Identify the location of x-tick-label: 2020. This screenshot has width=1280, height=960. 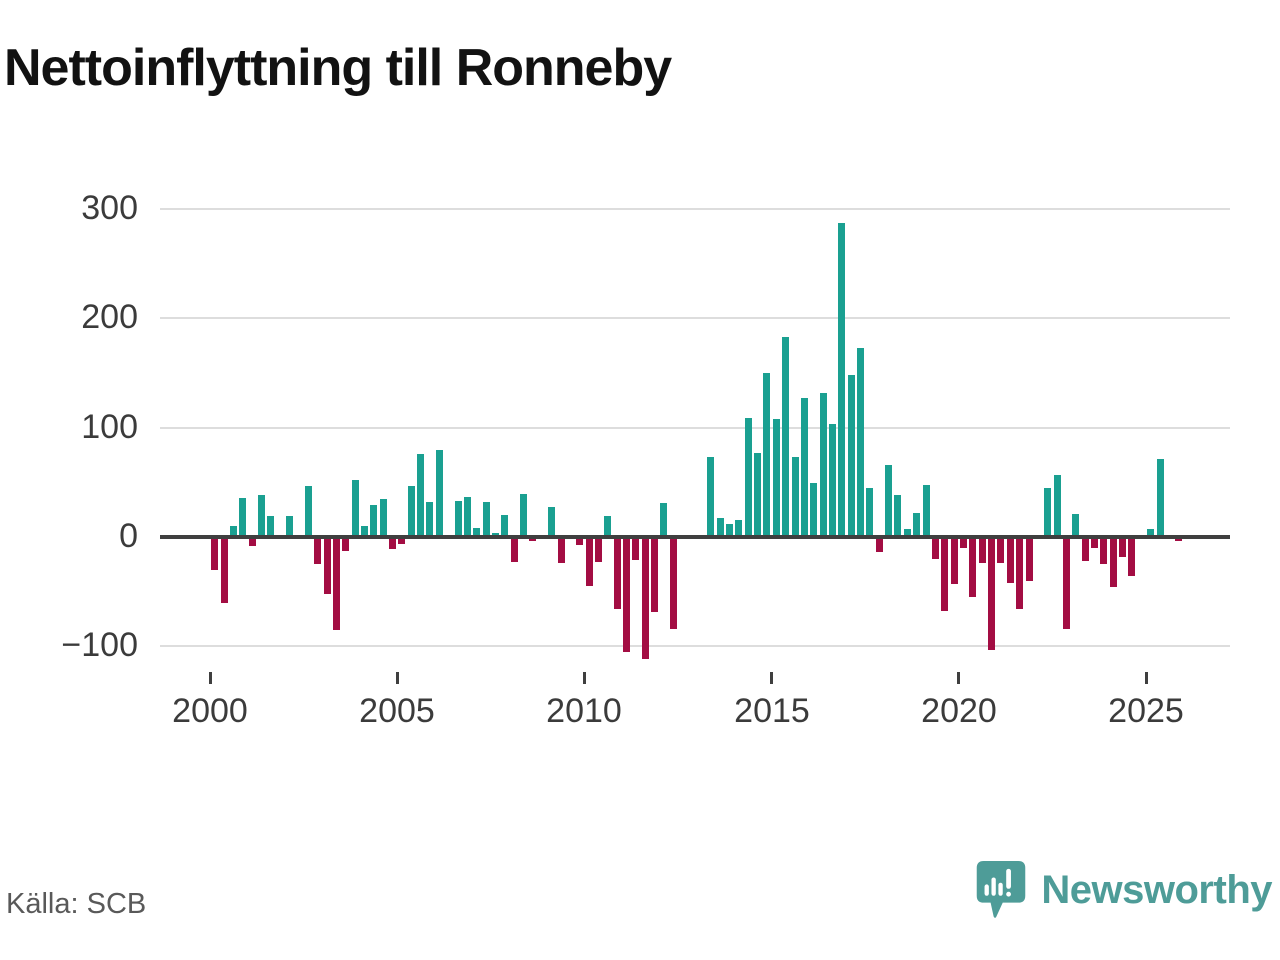
(959, 711).